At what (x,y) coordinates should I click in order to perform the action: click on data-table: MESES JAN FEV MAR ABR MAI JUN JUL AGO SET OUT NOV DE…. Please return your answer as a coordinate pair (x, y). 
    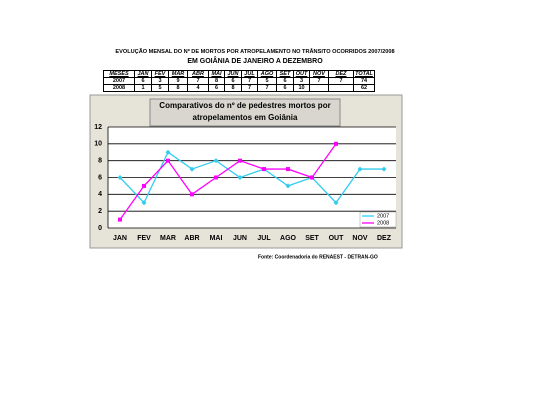
    Looking at the image, I should click on (239, 81).